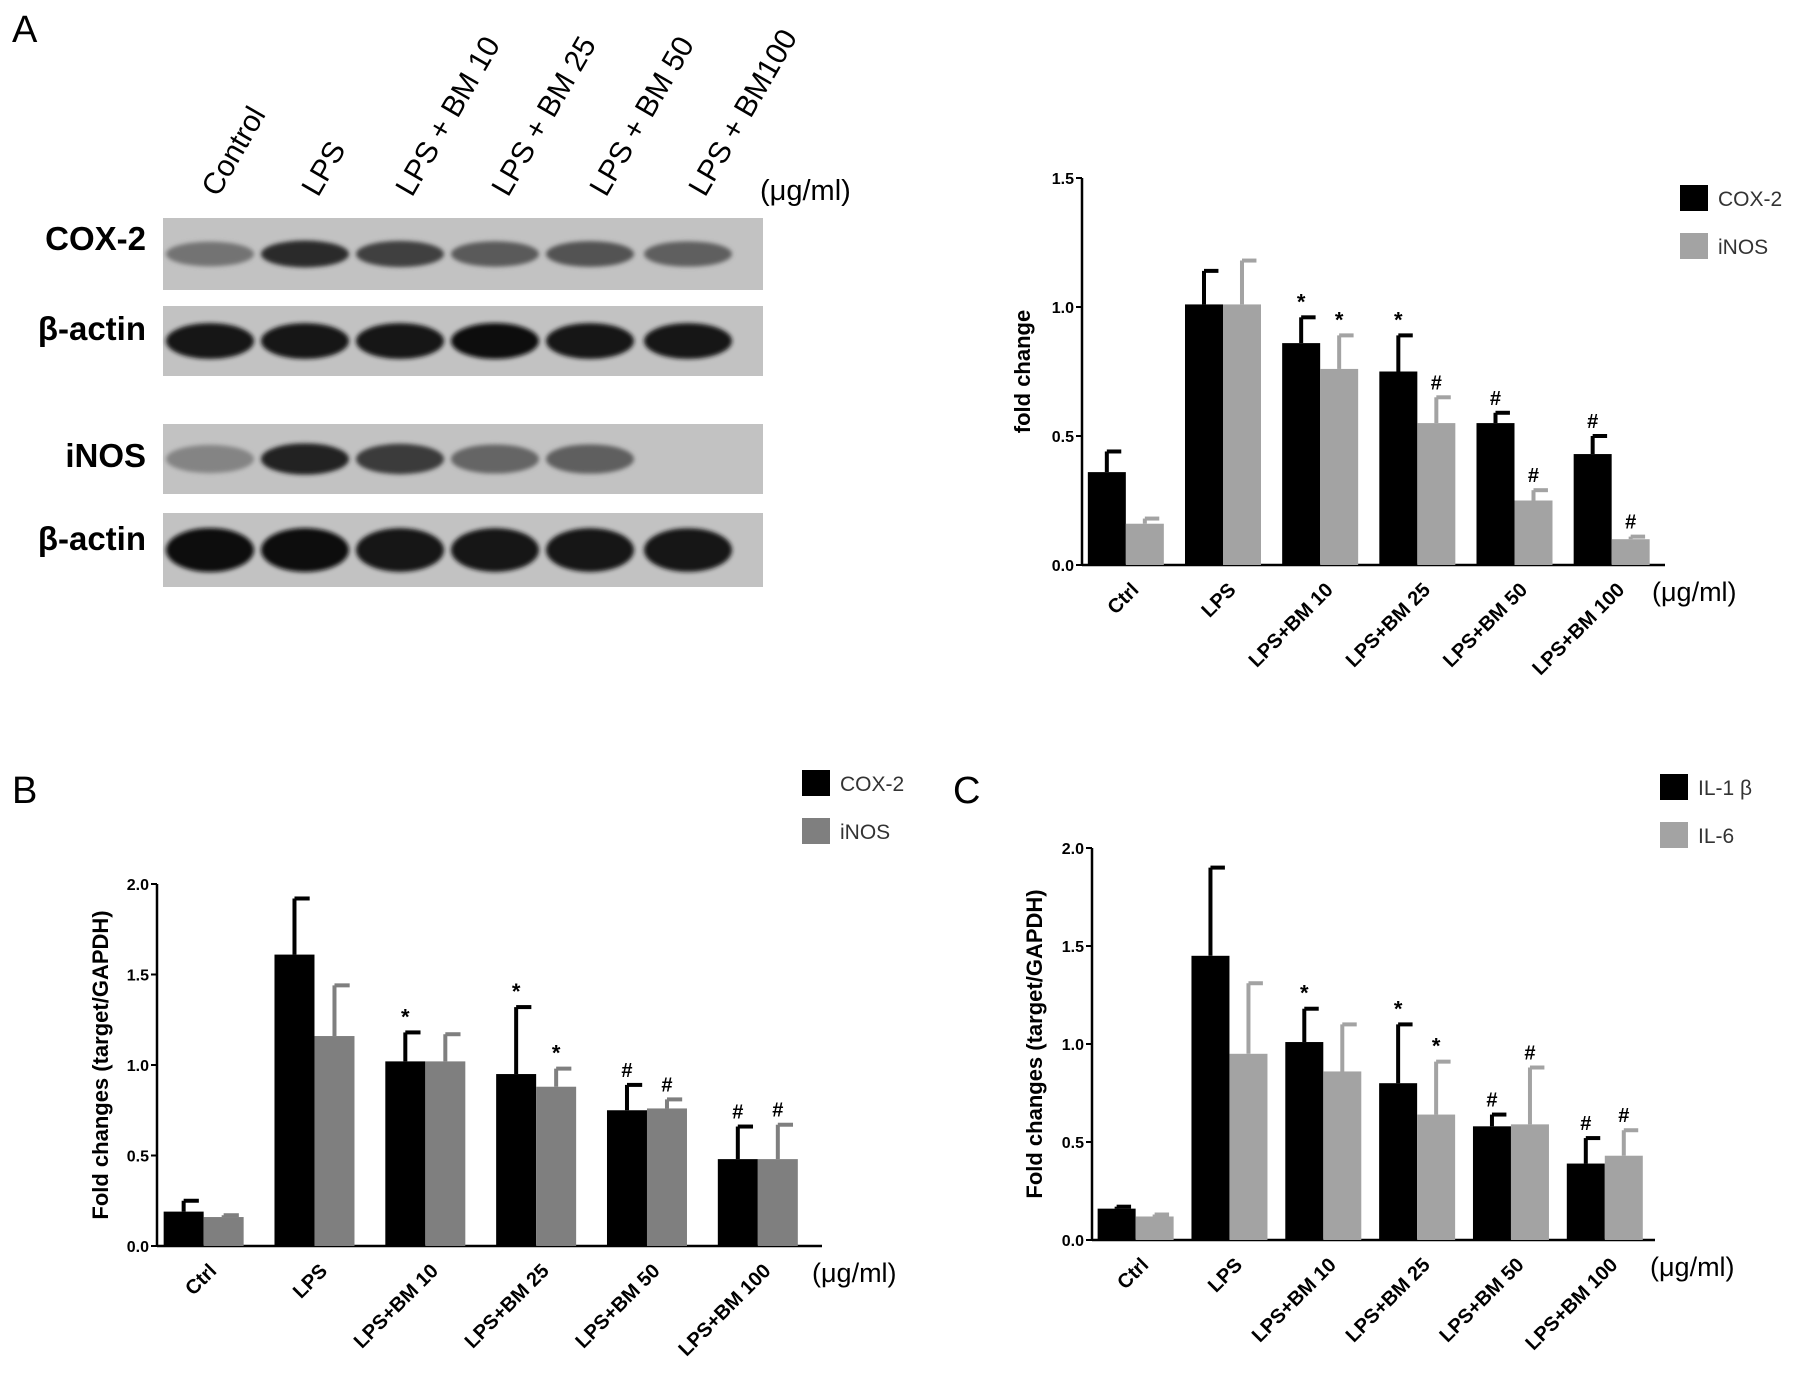  I want to click on lane-label: LPS, so click(323, 169).